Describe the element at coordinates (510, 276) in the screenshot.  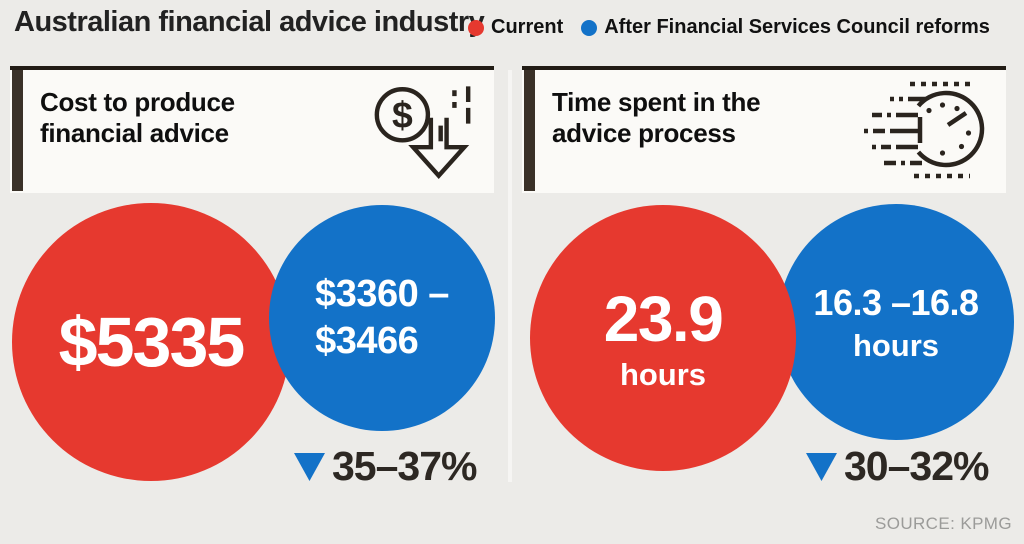
I see `panel-divider` at that location.